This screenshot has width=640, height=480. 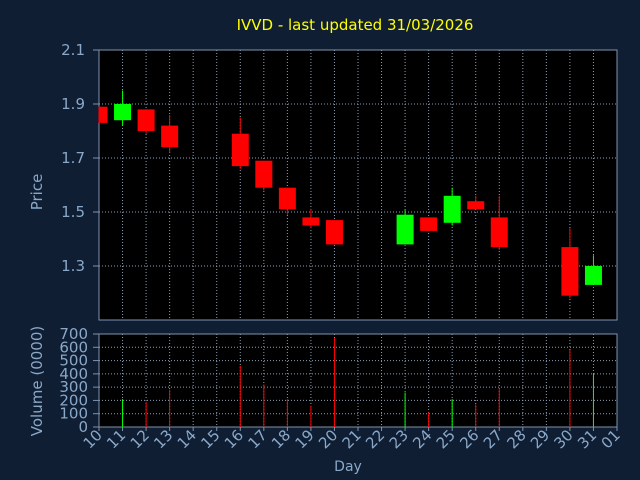 I want to click on volume-tick-label: 0, so click(x=83, y=427).